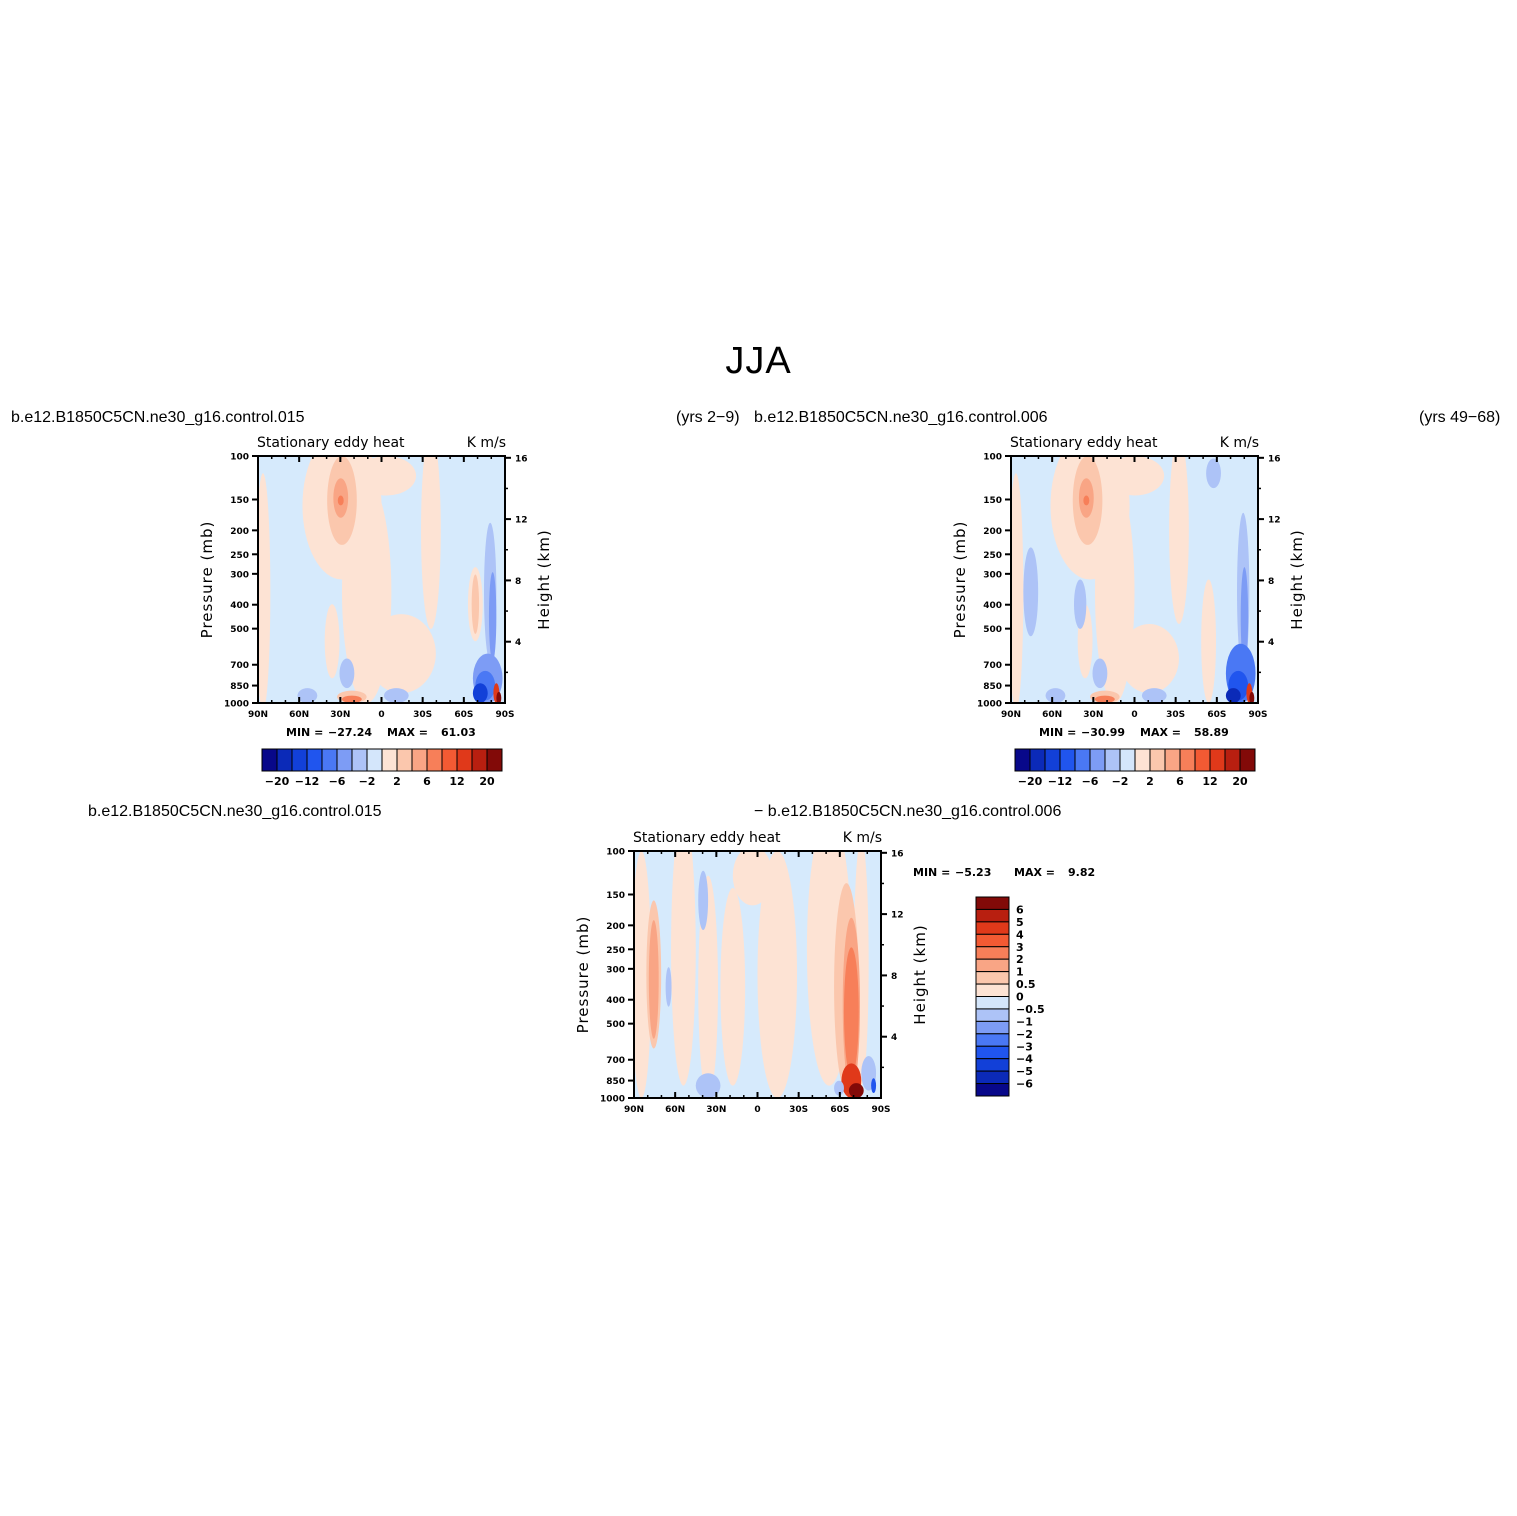  I want to click on diff-case-right: − b.e12.B1850C5CN.ne30_g16.control.006, so click(908, 811).